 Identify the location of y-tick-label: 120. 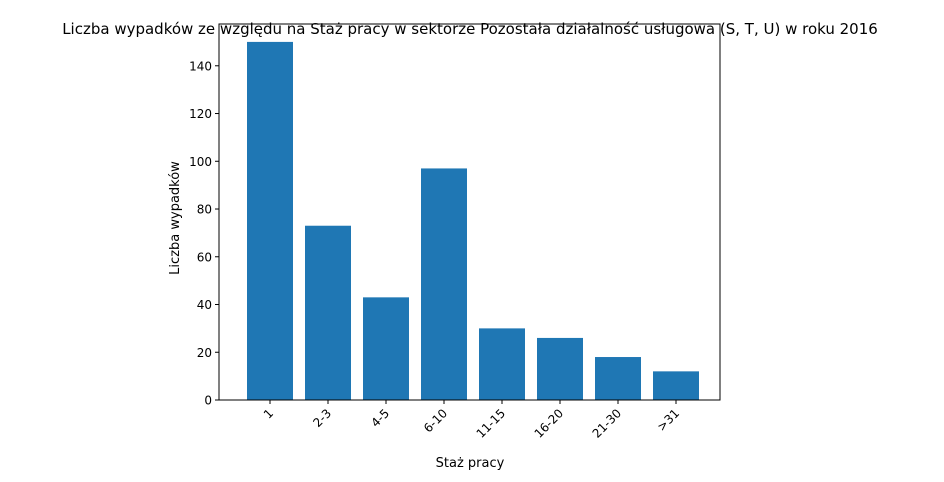
(200, 114).